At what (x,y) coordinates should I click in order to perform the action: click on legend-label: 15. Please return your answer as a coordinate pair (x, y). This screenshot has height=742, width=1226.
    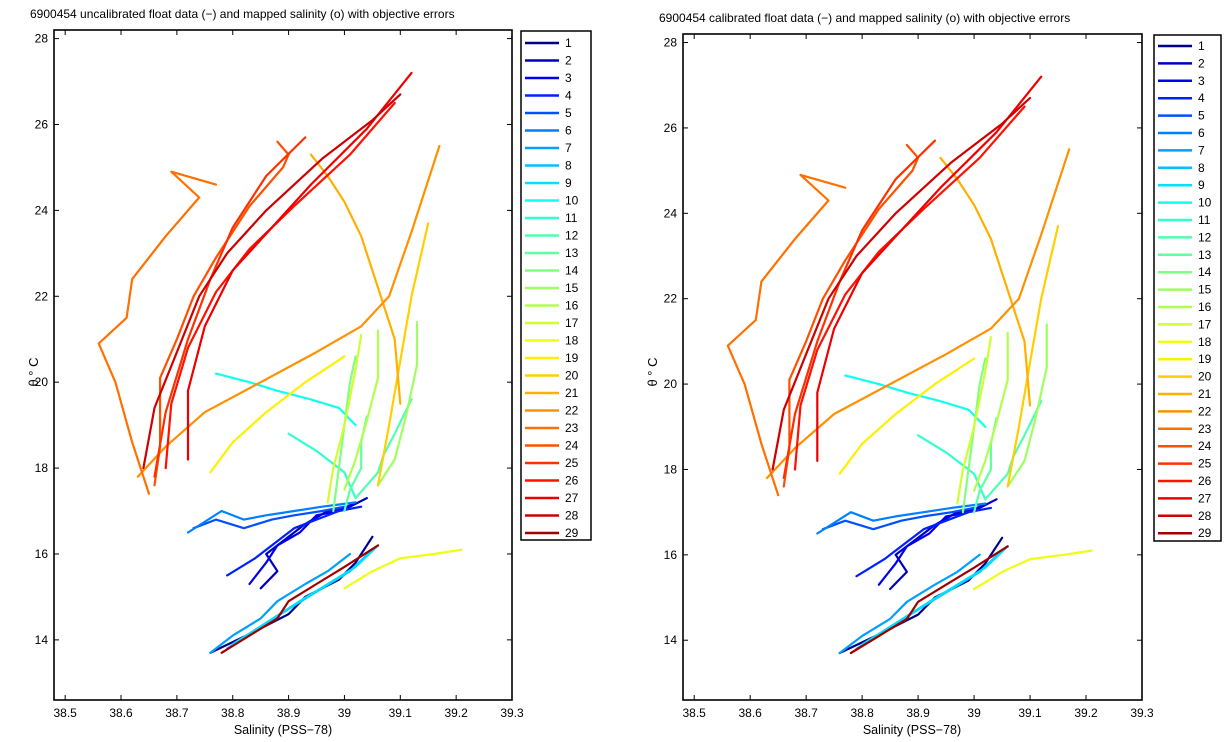
    Looking at the image, I should click on (1205, 290).